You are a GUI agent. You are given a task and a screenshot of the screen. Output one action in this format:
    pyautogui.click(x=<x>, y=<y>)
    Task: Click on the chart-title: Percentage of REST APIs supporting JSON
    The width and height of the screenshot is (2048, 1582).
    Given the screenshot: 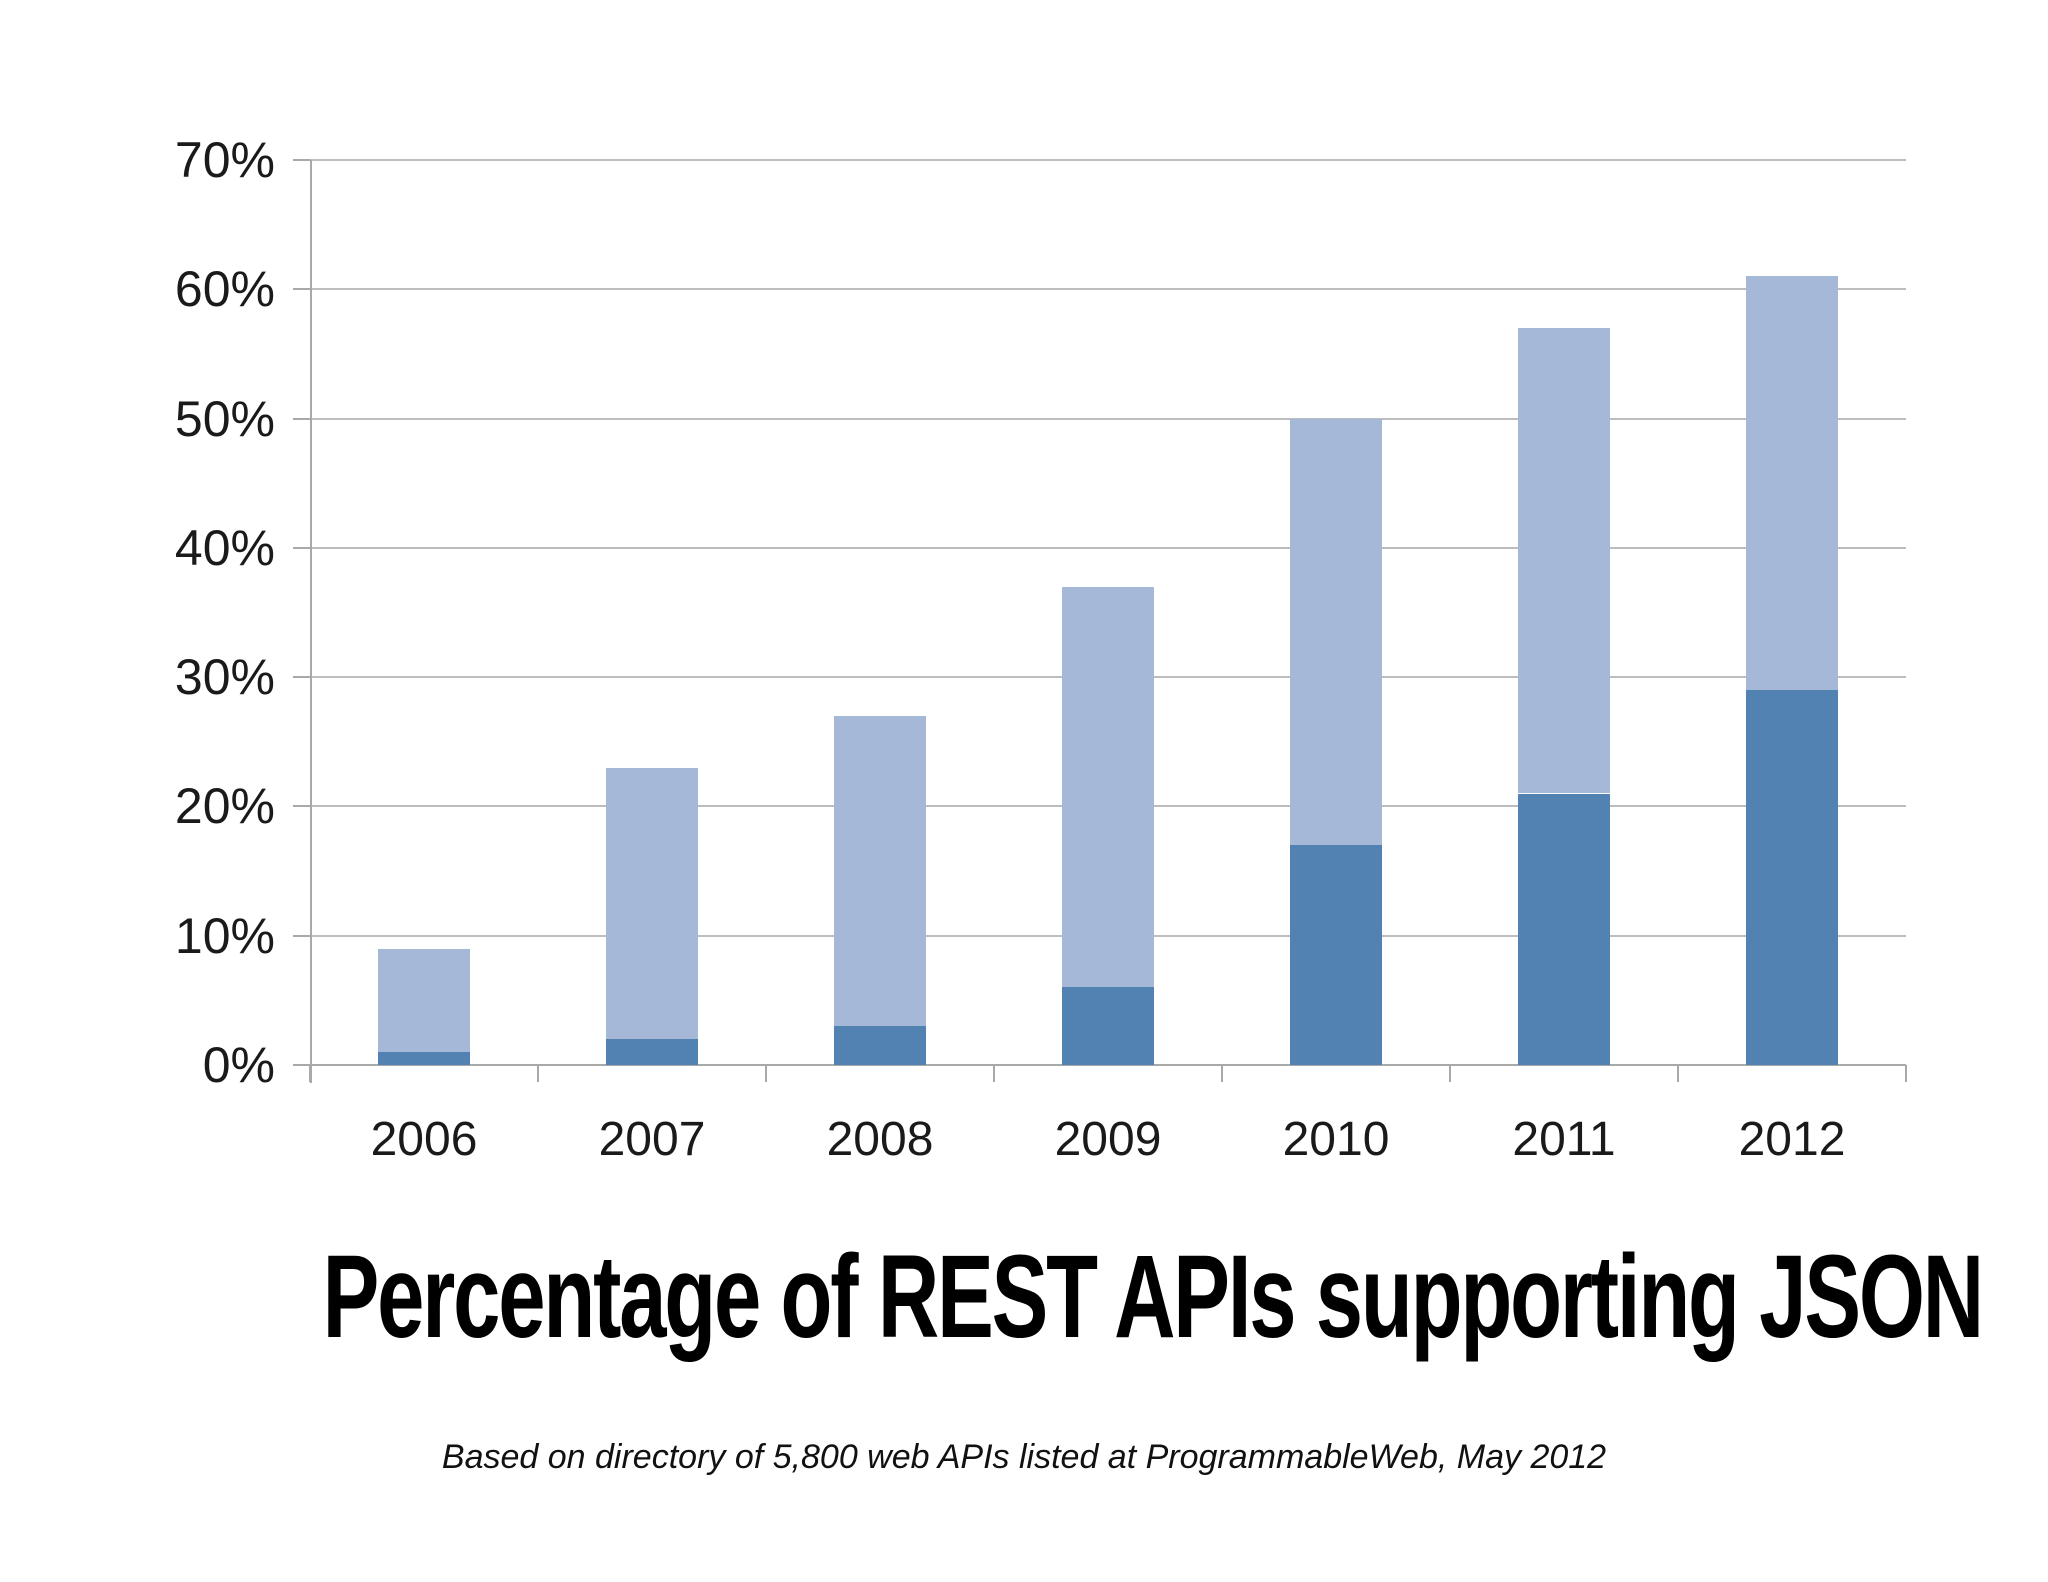 What is the action you would take?
    pyautogui.click(x=1024, y=1297)
    